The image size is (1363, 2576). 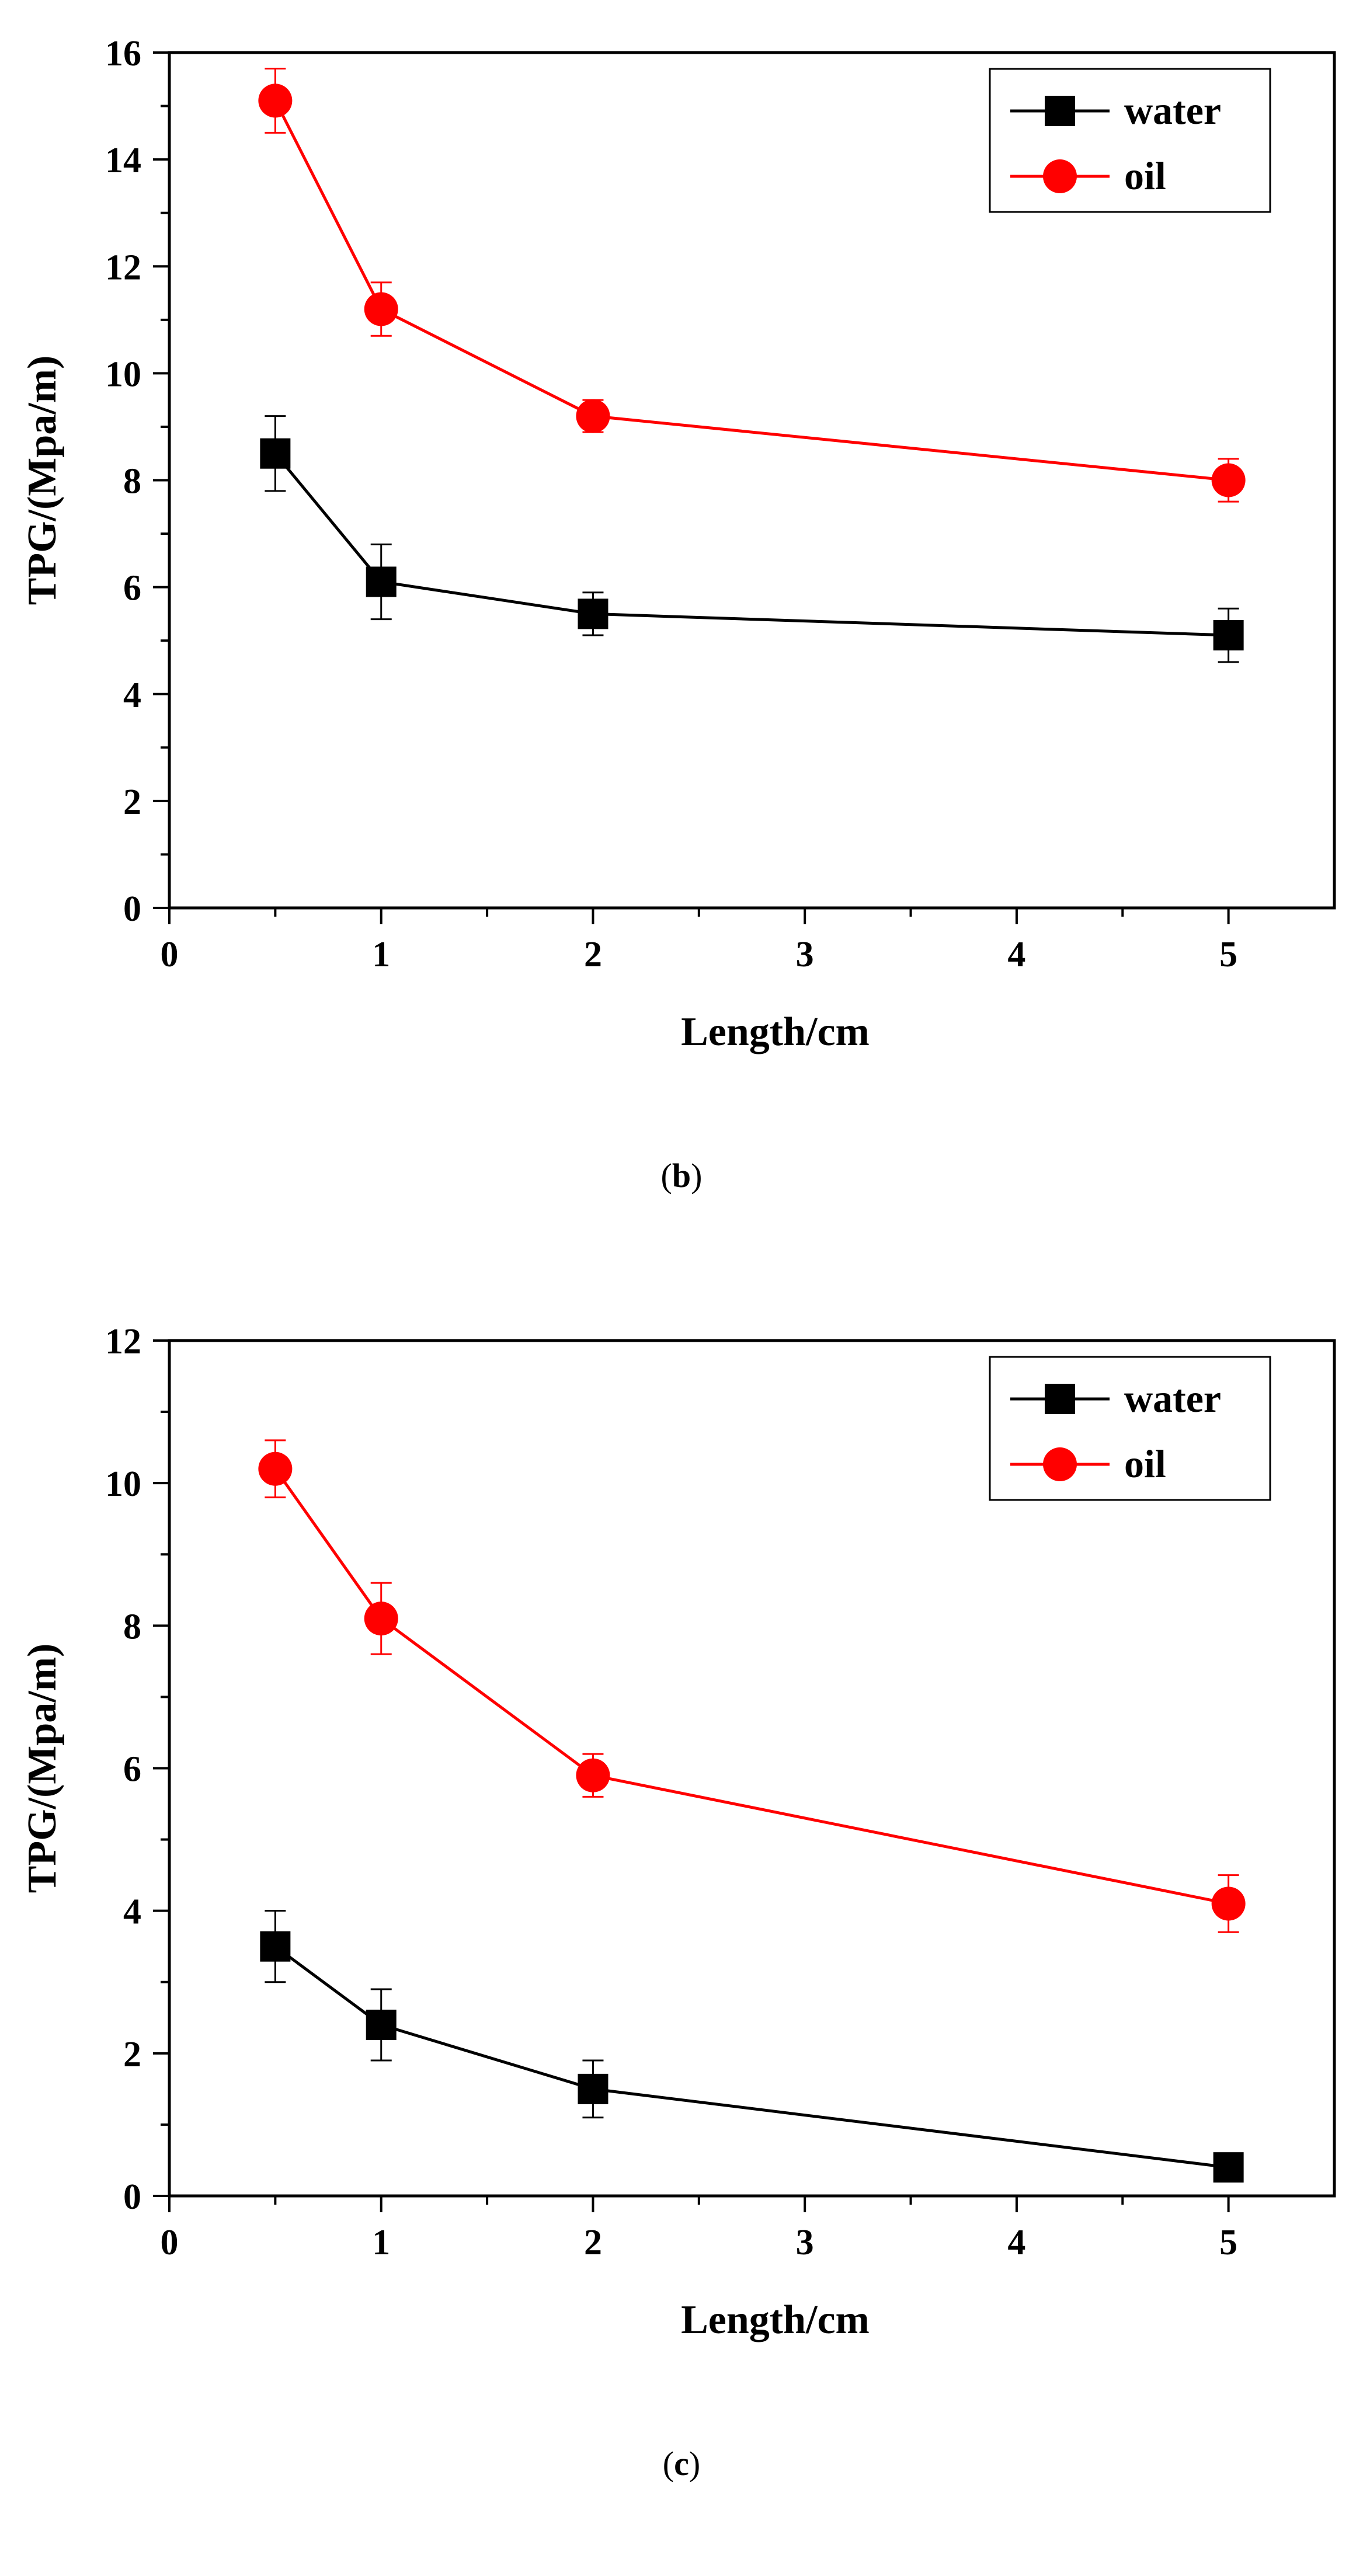 What do you see at coordinates (1116, 1398) in the screenshot?
I see `chart-c-legend-item-water: water` at bounding box center [1116, 1398].